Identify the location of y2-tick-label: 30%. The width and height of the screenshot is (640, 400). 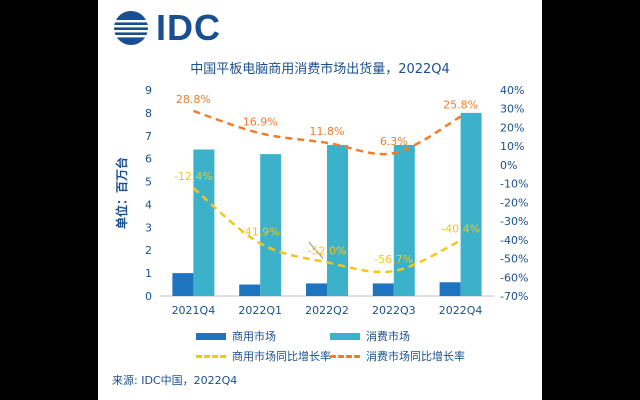
(512, 109).